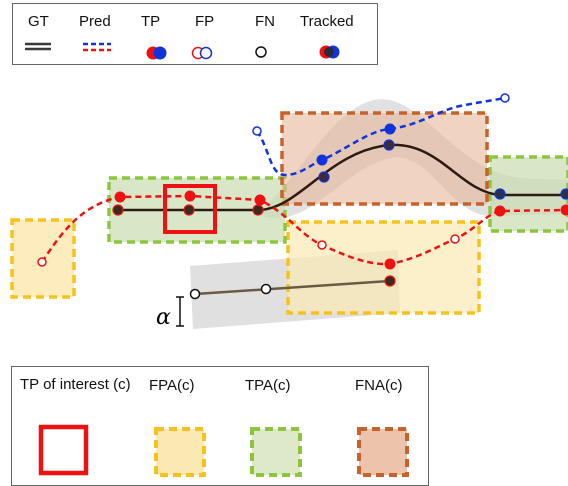  Describe the element at coordinates (329, 52) in the screenshot. I see `tracked-dot-icon` at that location.